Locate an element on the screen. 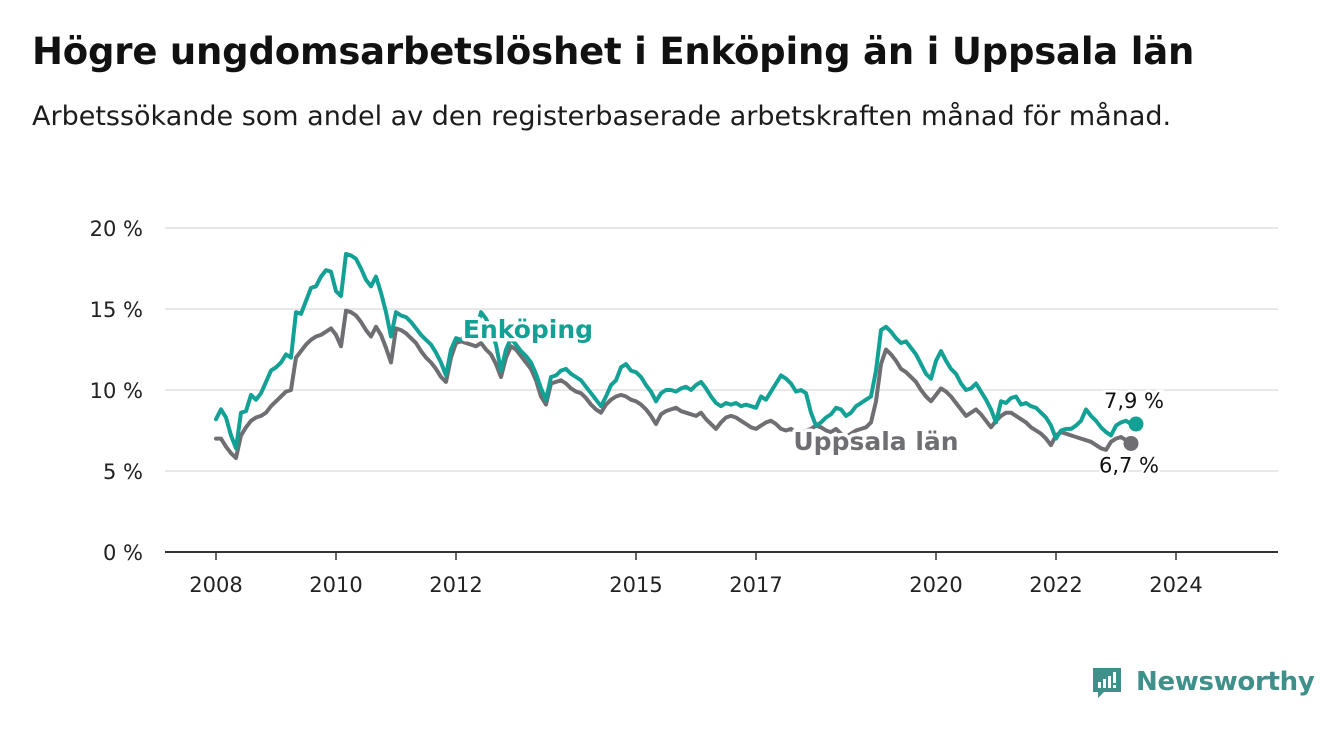 The image size is (1340, 734). y-tick-label: 10 % is located at coordinates (116, 391).